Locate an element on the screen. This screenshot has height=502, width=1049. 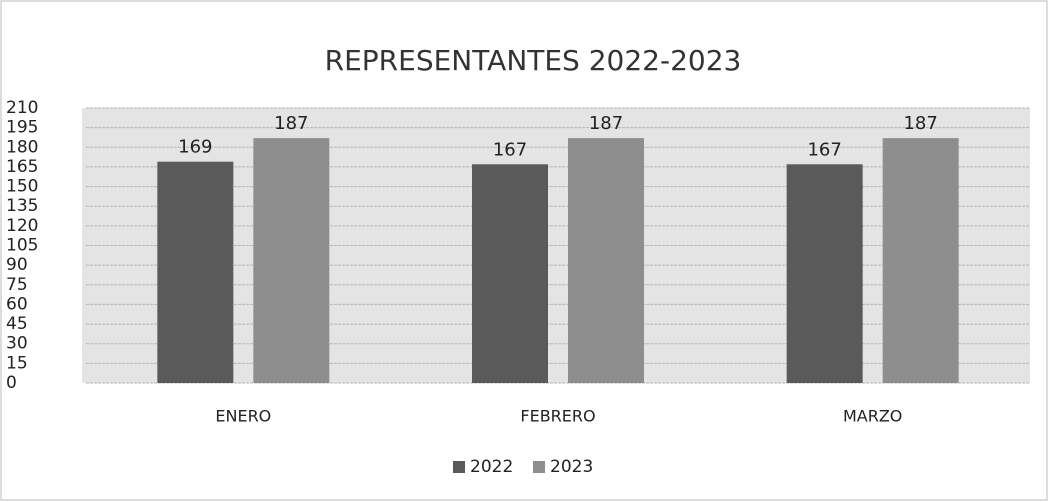
y-tick-label: 60 is located at coordinates (17, 304).